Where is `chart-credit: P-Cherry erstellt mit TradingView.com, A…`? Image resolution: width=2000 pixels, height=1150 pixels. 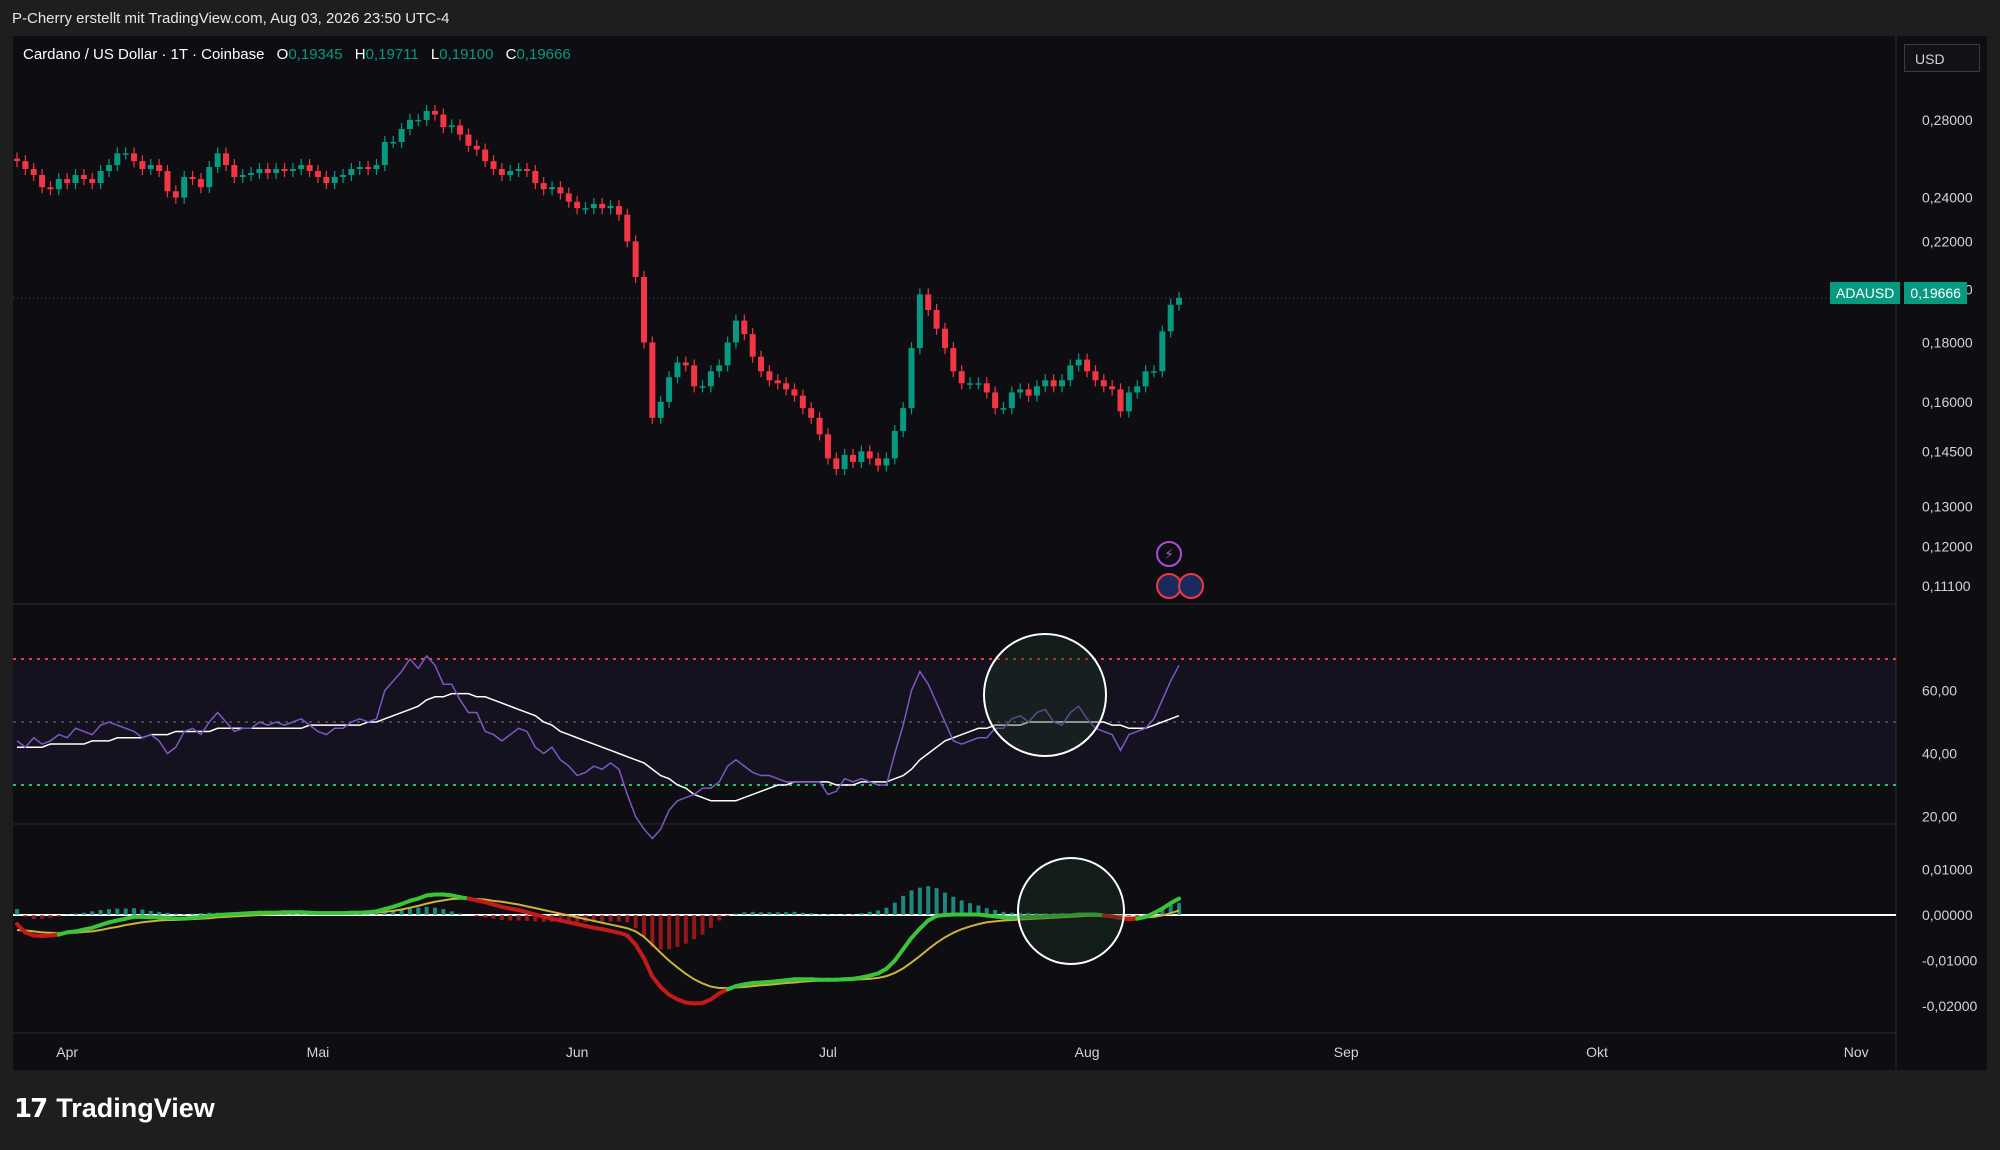
chart-credit: P-Cherry erstellt mit TradingView.com, A… is located at coordinates (231, 18).